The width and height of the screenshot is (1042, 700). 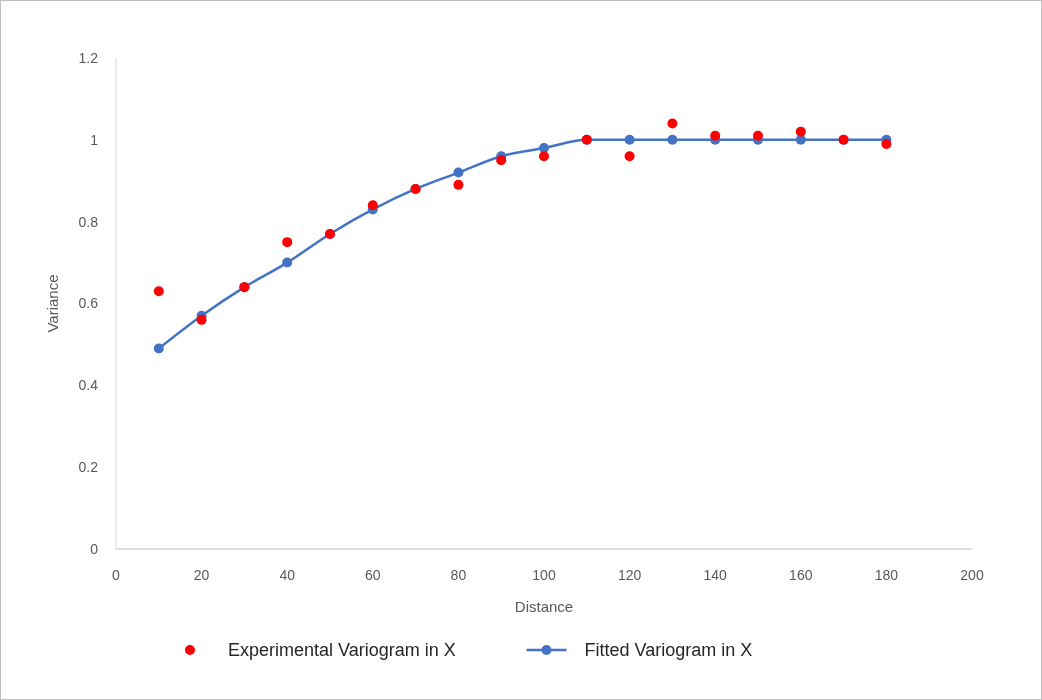 What do you see at coordinates (886, 575) in the screenshot?
I see `x-tick-label: 180` at bounding box center [886, 575].